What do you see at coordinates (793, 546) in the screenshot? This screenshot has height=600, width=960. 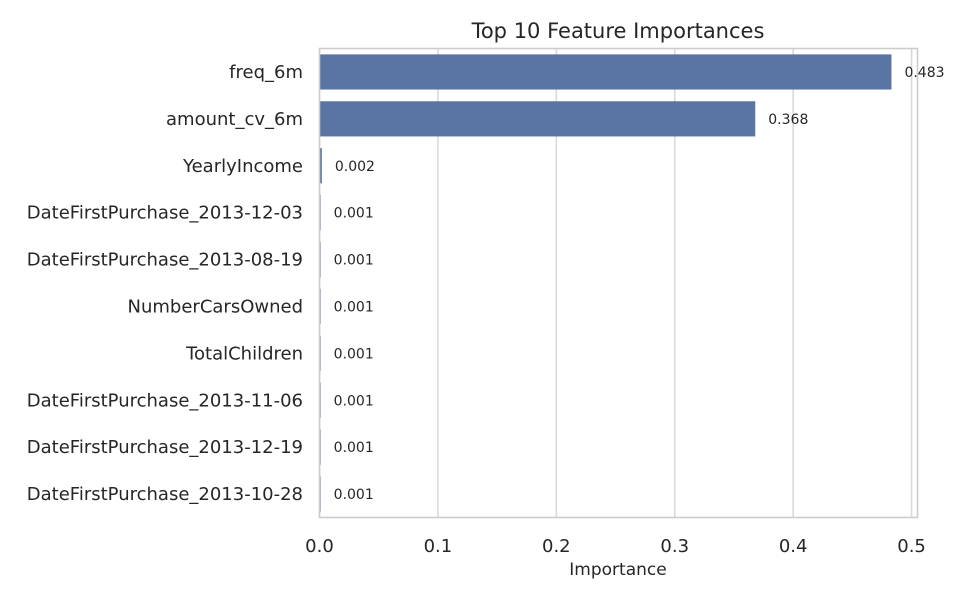 I see `x-tick-label: 0.4` at bounding box center [793, 546].